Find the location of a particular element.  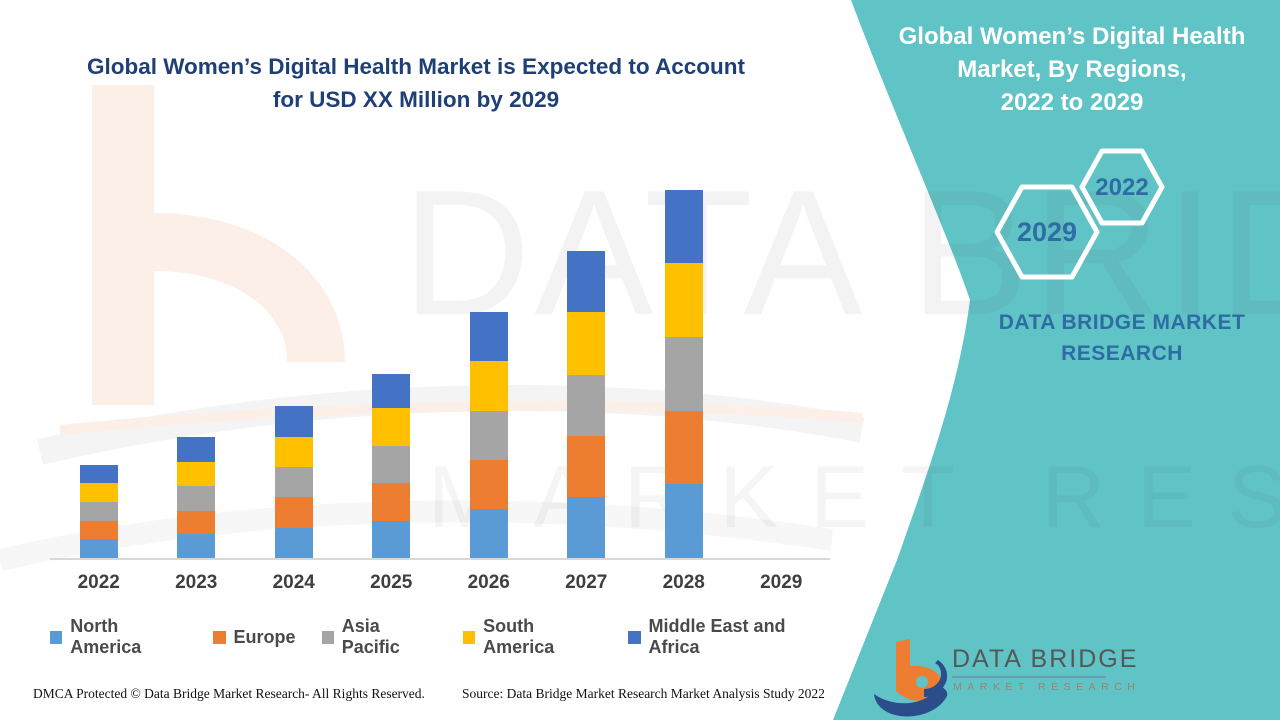

legend-item-asia-pacific: Asia Pacific is located at coordinates (379, 637).